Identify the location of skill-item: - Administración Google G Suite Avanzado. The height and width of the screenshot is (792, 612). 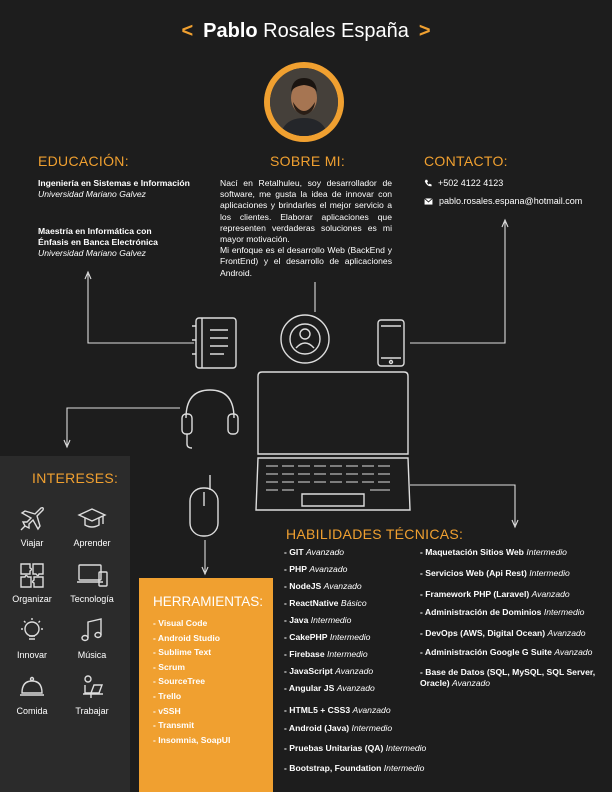
(506, 652).